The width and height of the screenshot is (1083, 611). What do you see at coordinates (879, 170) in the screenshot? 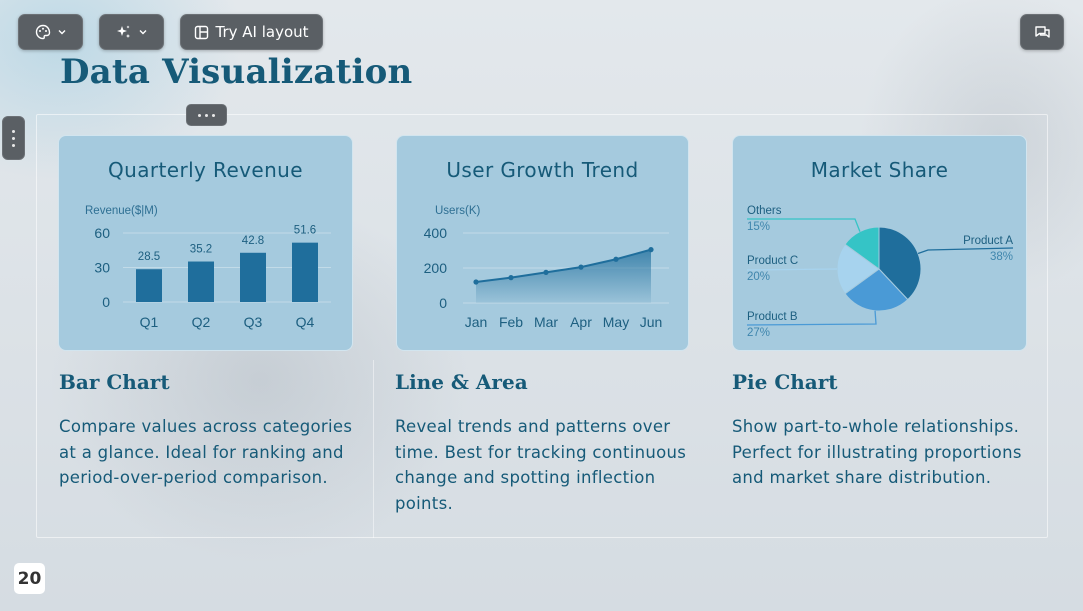
I see `pie-chart-title: Market Share` at bounding box center [879, 170].